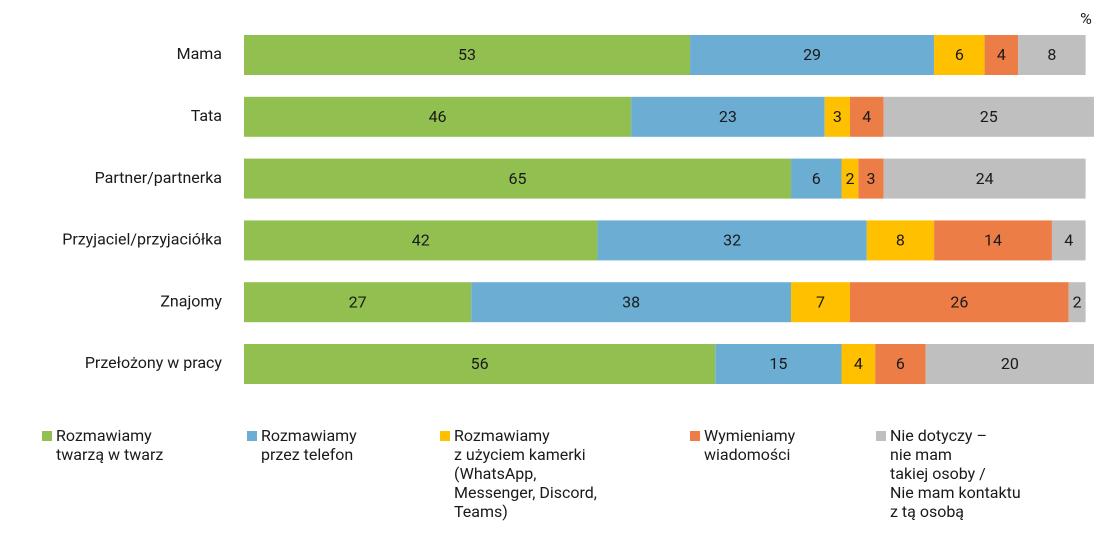 The image size is (1095, 547). What do you see at coordinates (158, 177) in the screenshot?
I see `category-label: Partner/partnerka` at bounding box center [158, 177].